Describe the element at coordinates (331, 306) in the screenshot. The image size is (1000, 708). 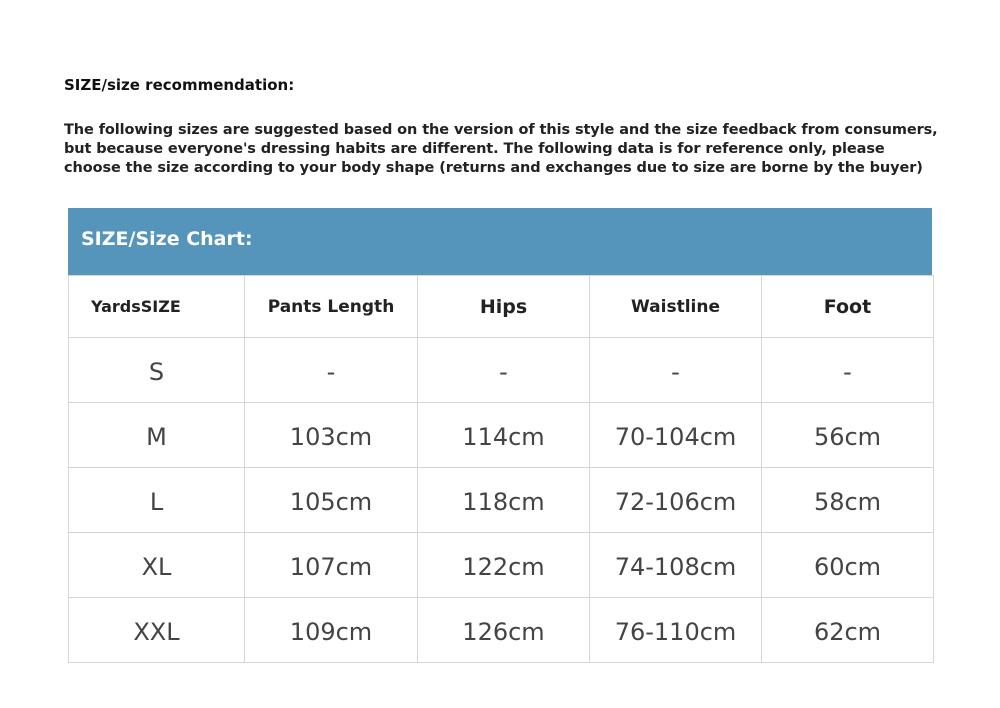
I see `header-pants-length: Pants Length` at that location.